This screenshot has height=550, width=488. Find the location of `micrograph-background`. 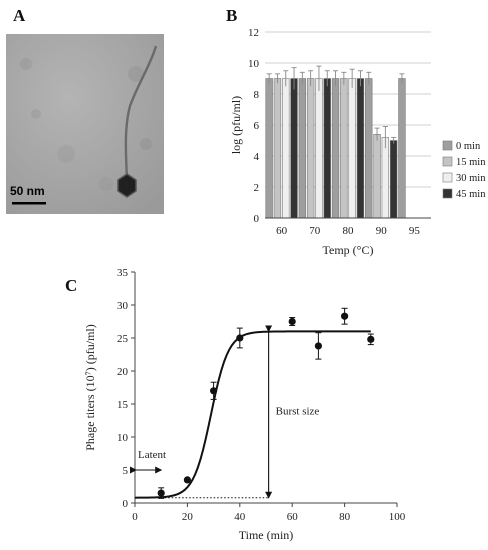

micrograph-background is located at coordinates (85, 124).